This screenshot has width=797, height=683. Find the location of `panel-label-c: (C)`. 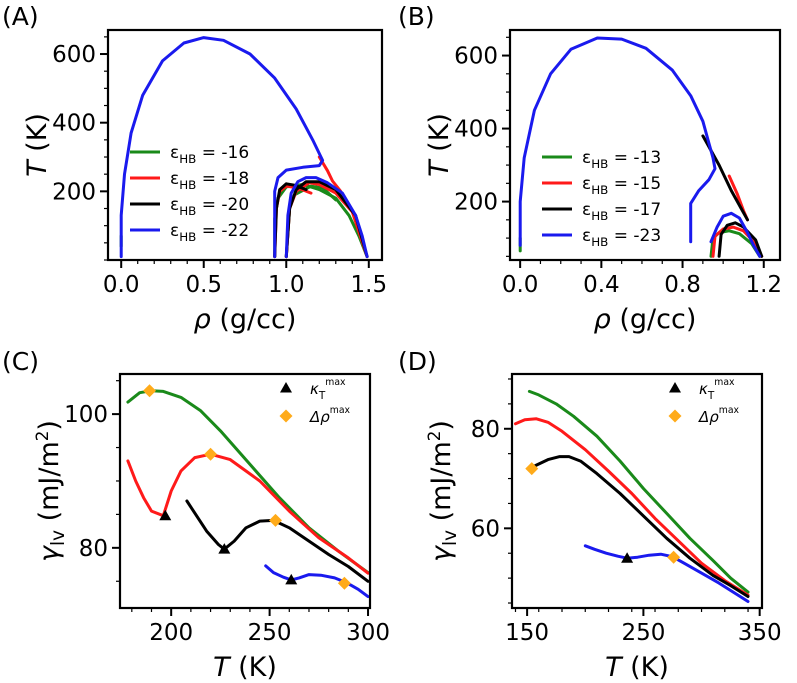

panel-label-c: (C) is located at coordinates (20, 361).